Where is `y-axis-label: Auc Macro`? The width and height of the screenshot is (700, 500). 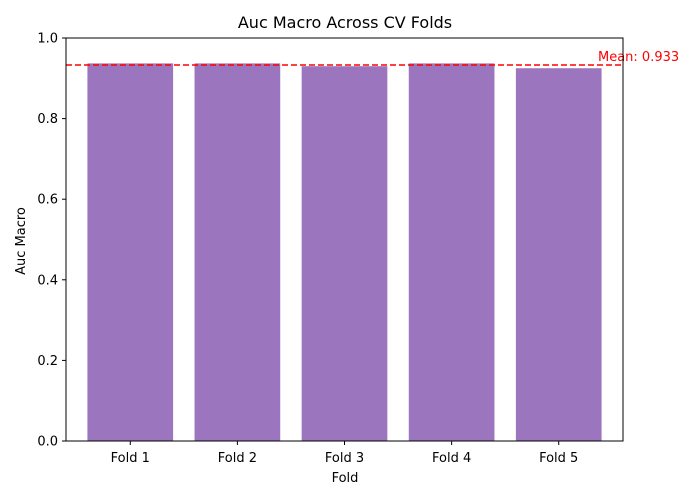
y-axis-label: Auc Macro is located at coordinates (21, 241).